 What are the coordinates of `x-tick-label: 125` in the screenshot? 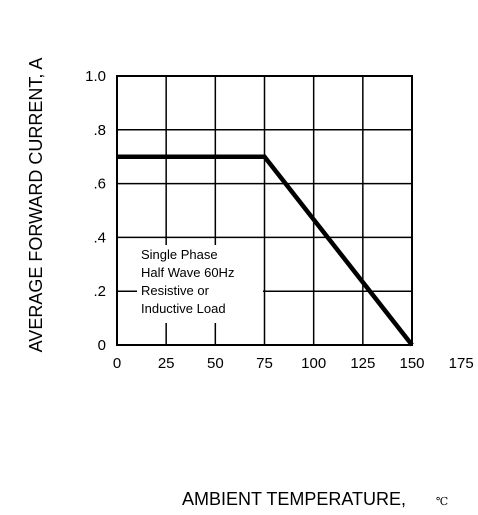 It's located at (362, 363).